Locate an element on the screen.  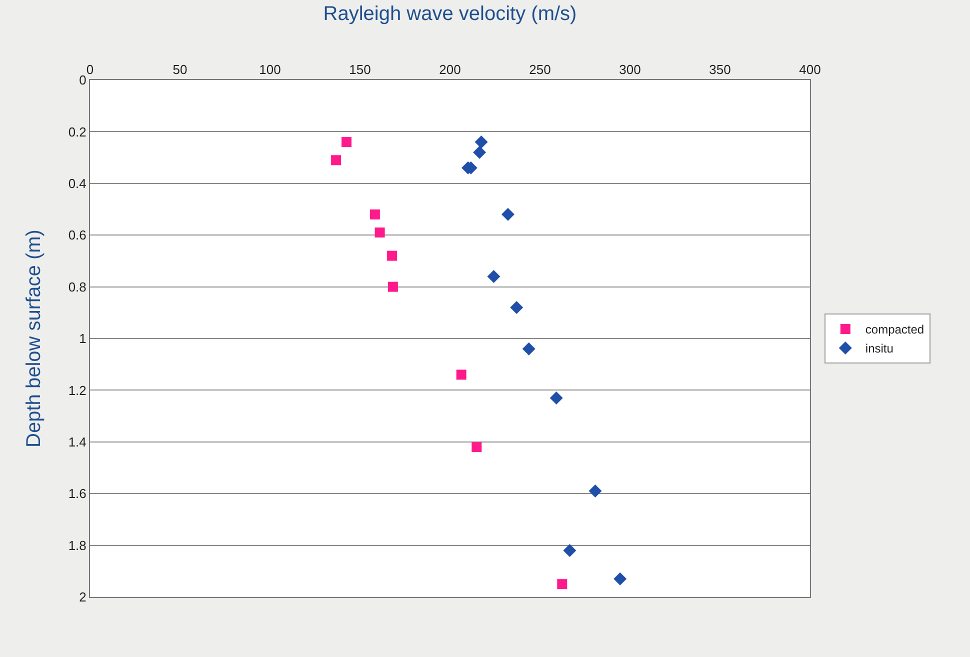
y-tick-label: 0.4 is located at coordinates (77, 183).